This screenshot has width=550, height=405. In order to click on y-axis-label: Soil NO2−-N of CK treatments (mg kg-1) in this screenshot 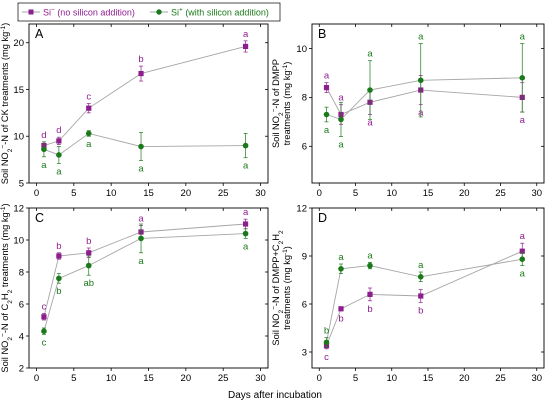, I will do `click(7, 104)`.